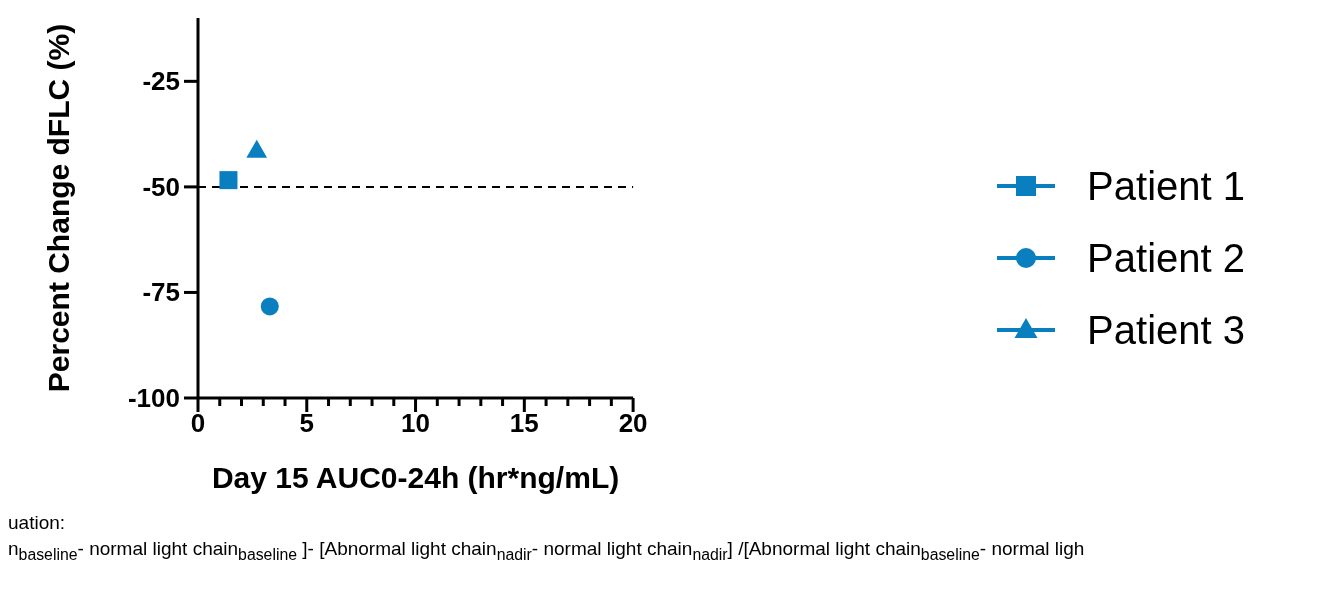  I want to click on x-tick-label: 5, so click(307, 423).